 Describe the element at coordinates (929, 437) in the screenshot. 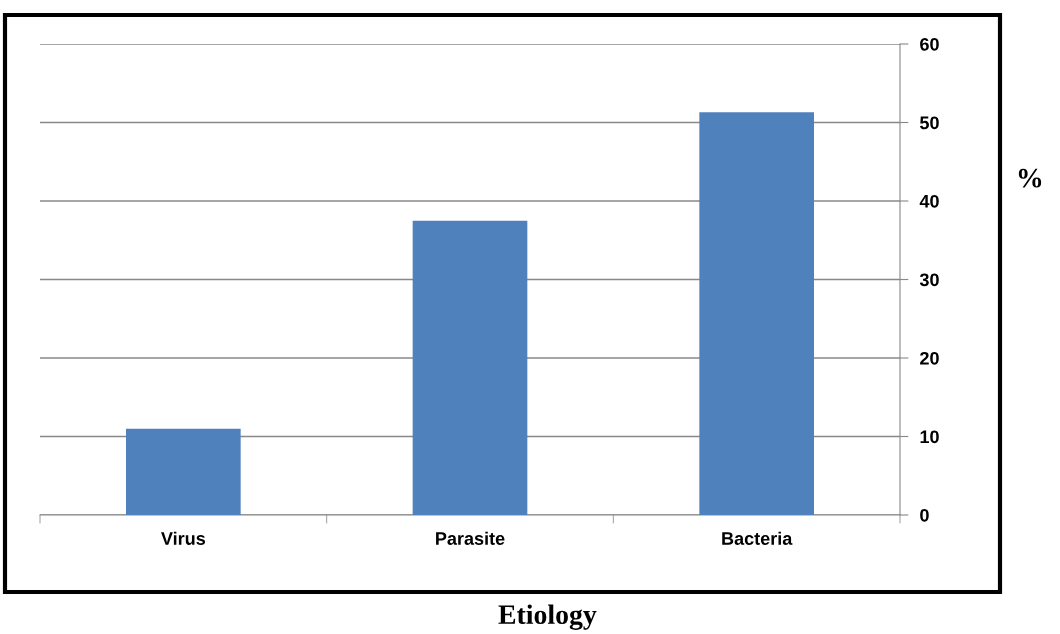

I see `y-tick-label: 10` at that location.